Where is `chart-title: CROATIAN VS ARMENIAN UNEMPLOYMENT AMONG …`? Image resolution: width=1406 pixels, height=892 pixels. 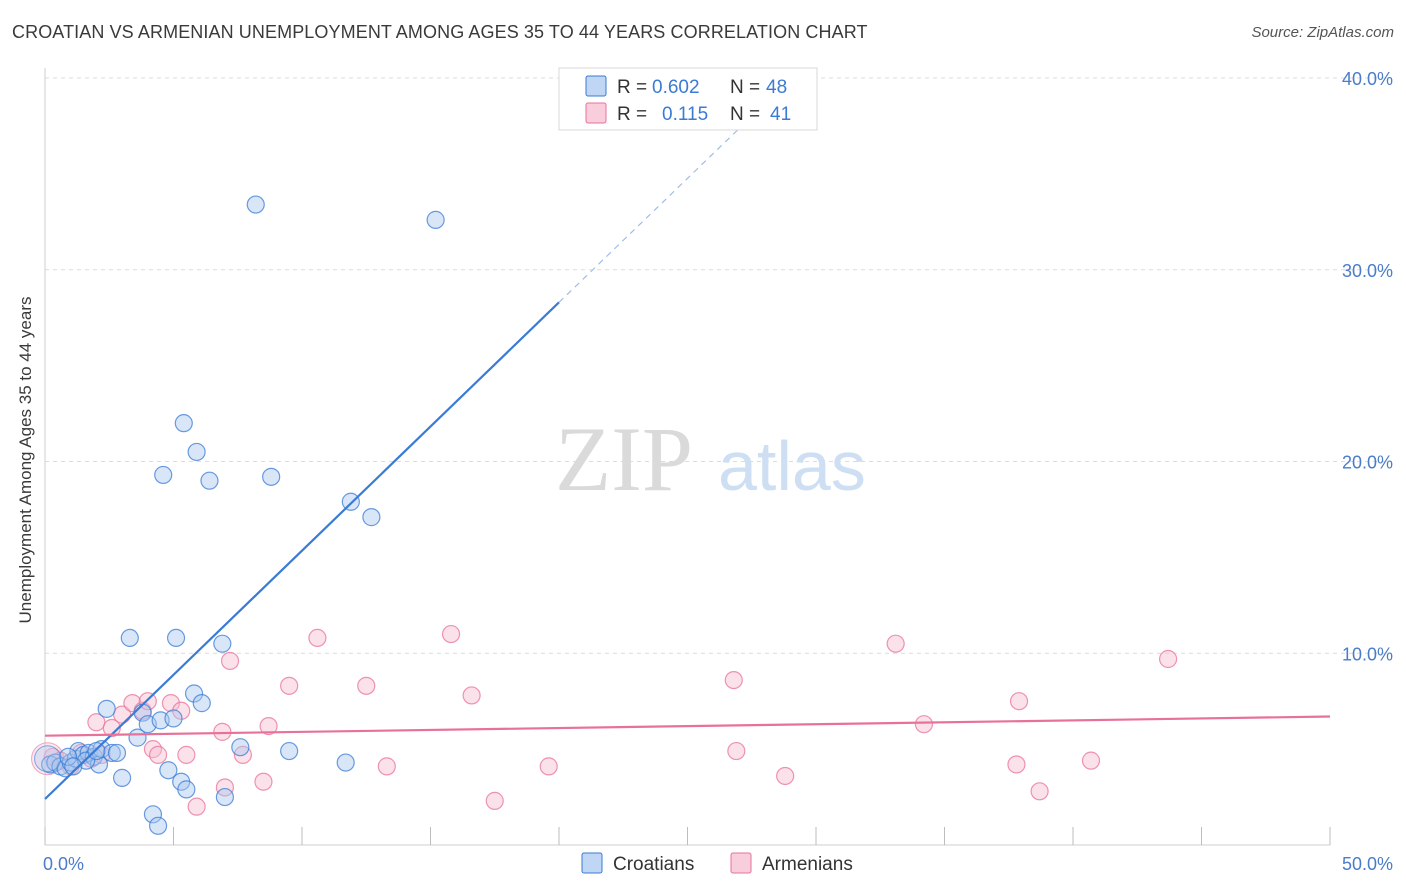 chart-title: CROATIAN VS ARMENIAN UNEMPLOYMENT AMONG … is located at coordinates (440, 32).